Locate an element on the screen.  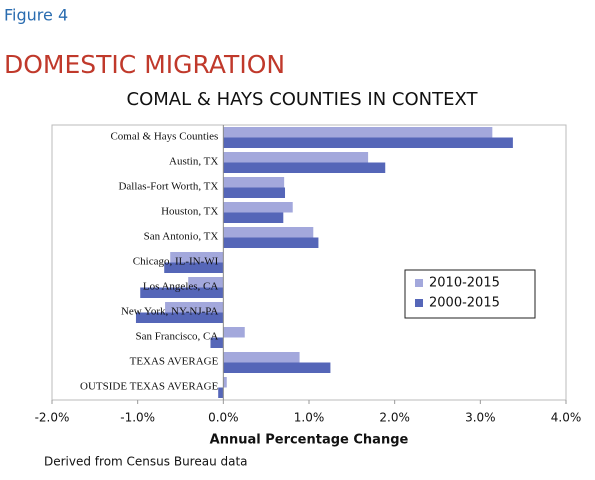
chart-title: DOMESTIC MIGRATION is located at coordinates (144, 64).